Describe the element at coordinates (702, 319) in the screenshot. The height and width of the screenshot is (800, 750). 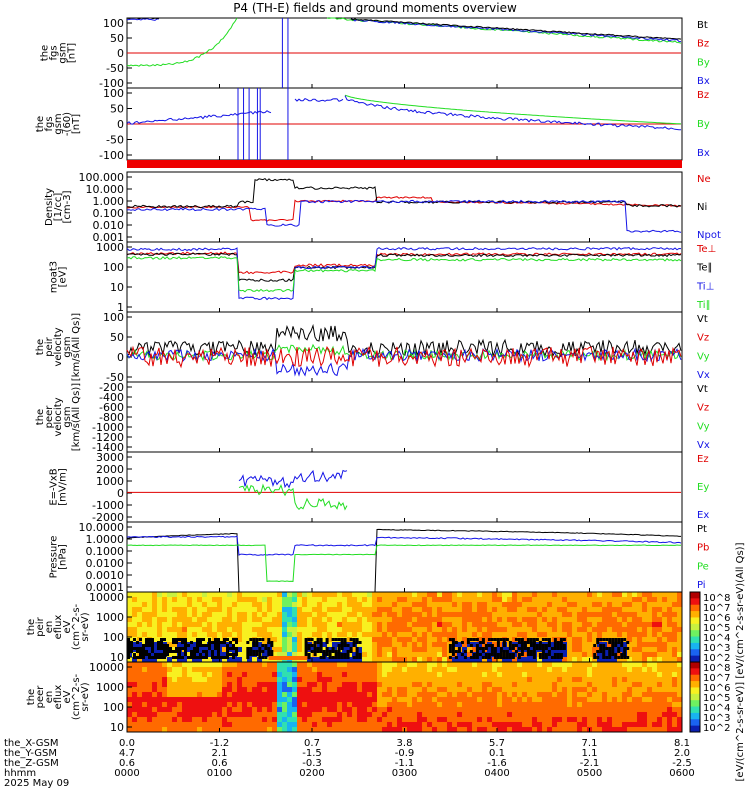
I see `legend-entry: Vt` at that location.